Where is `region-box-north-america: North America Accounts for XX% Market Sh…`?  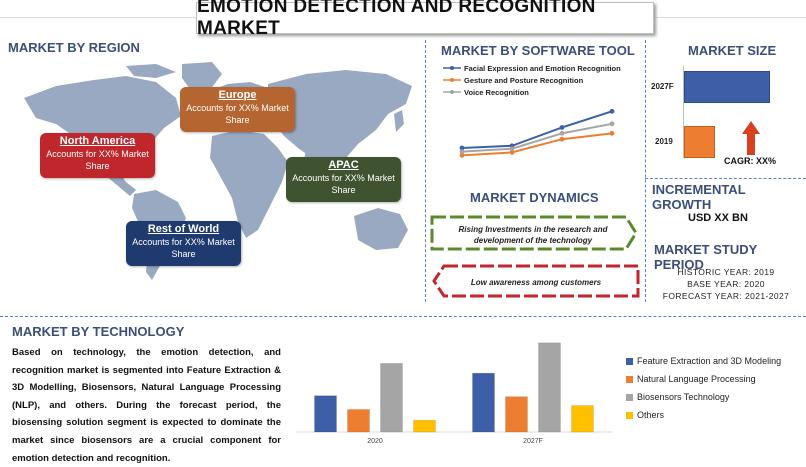
region-box-north-america: North America Accounts for XX% Market Sh… is located at coordinates (97, 155).